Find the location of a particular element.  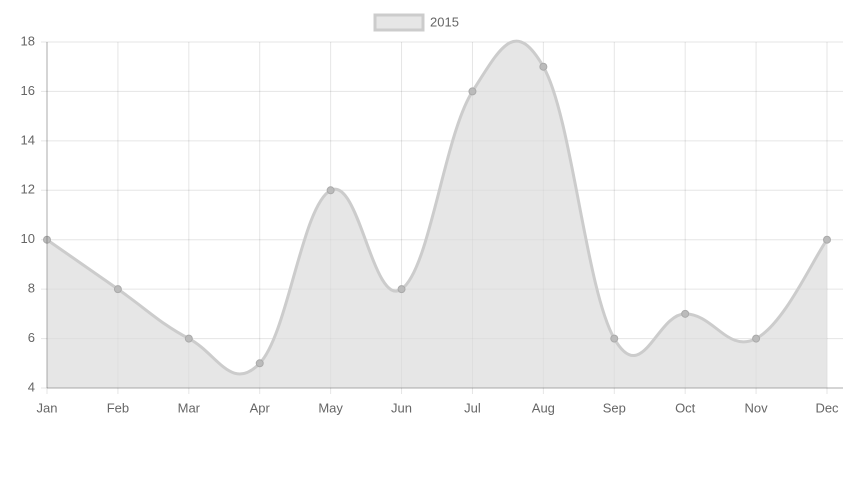

y-tick-label: 6 is located at coordinates (31, 337).